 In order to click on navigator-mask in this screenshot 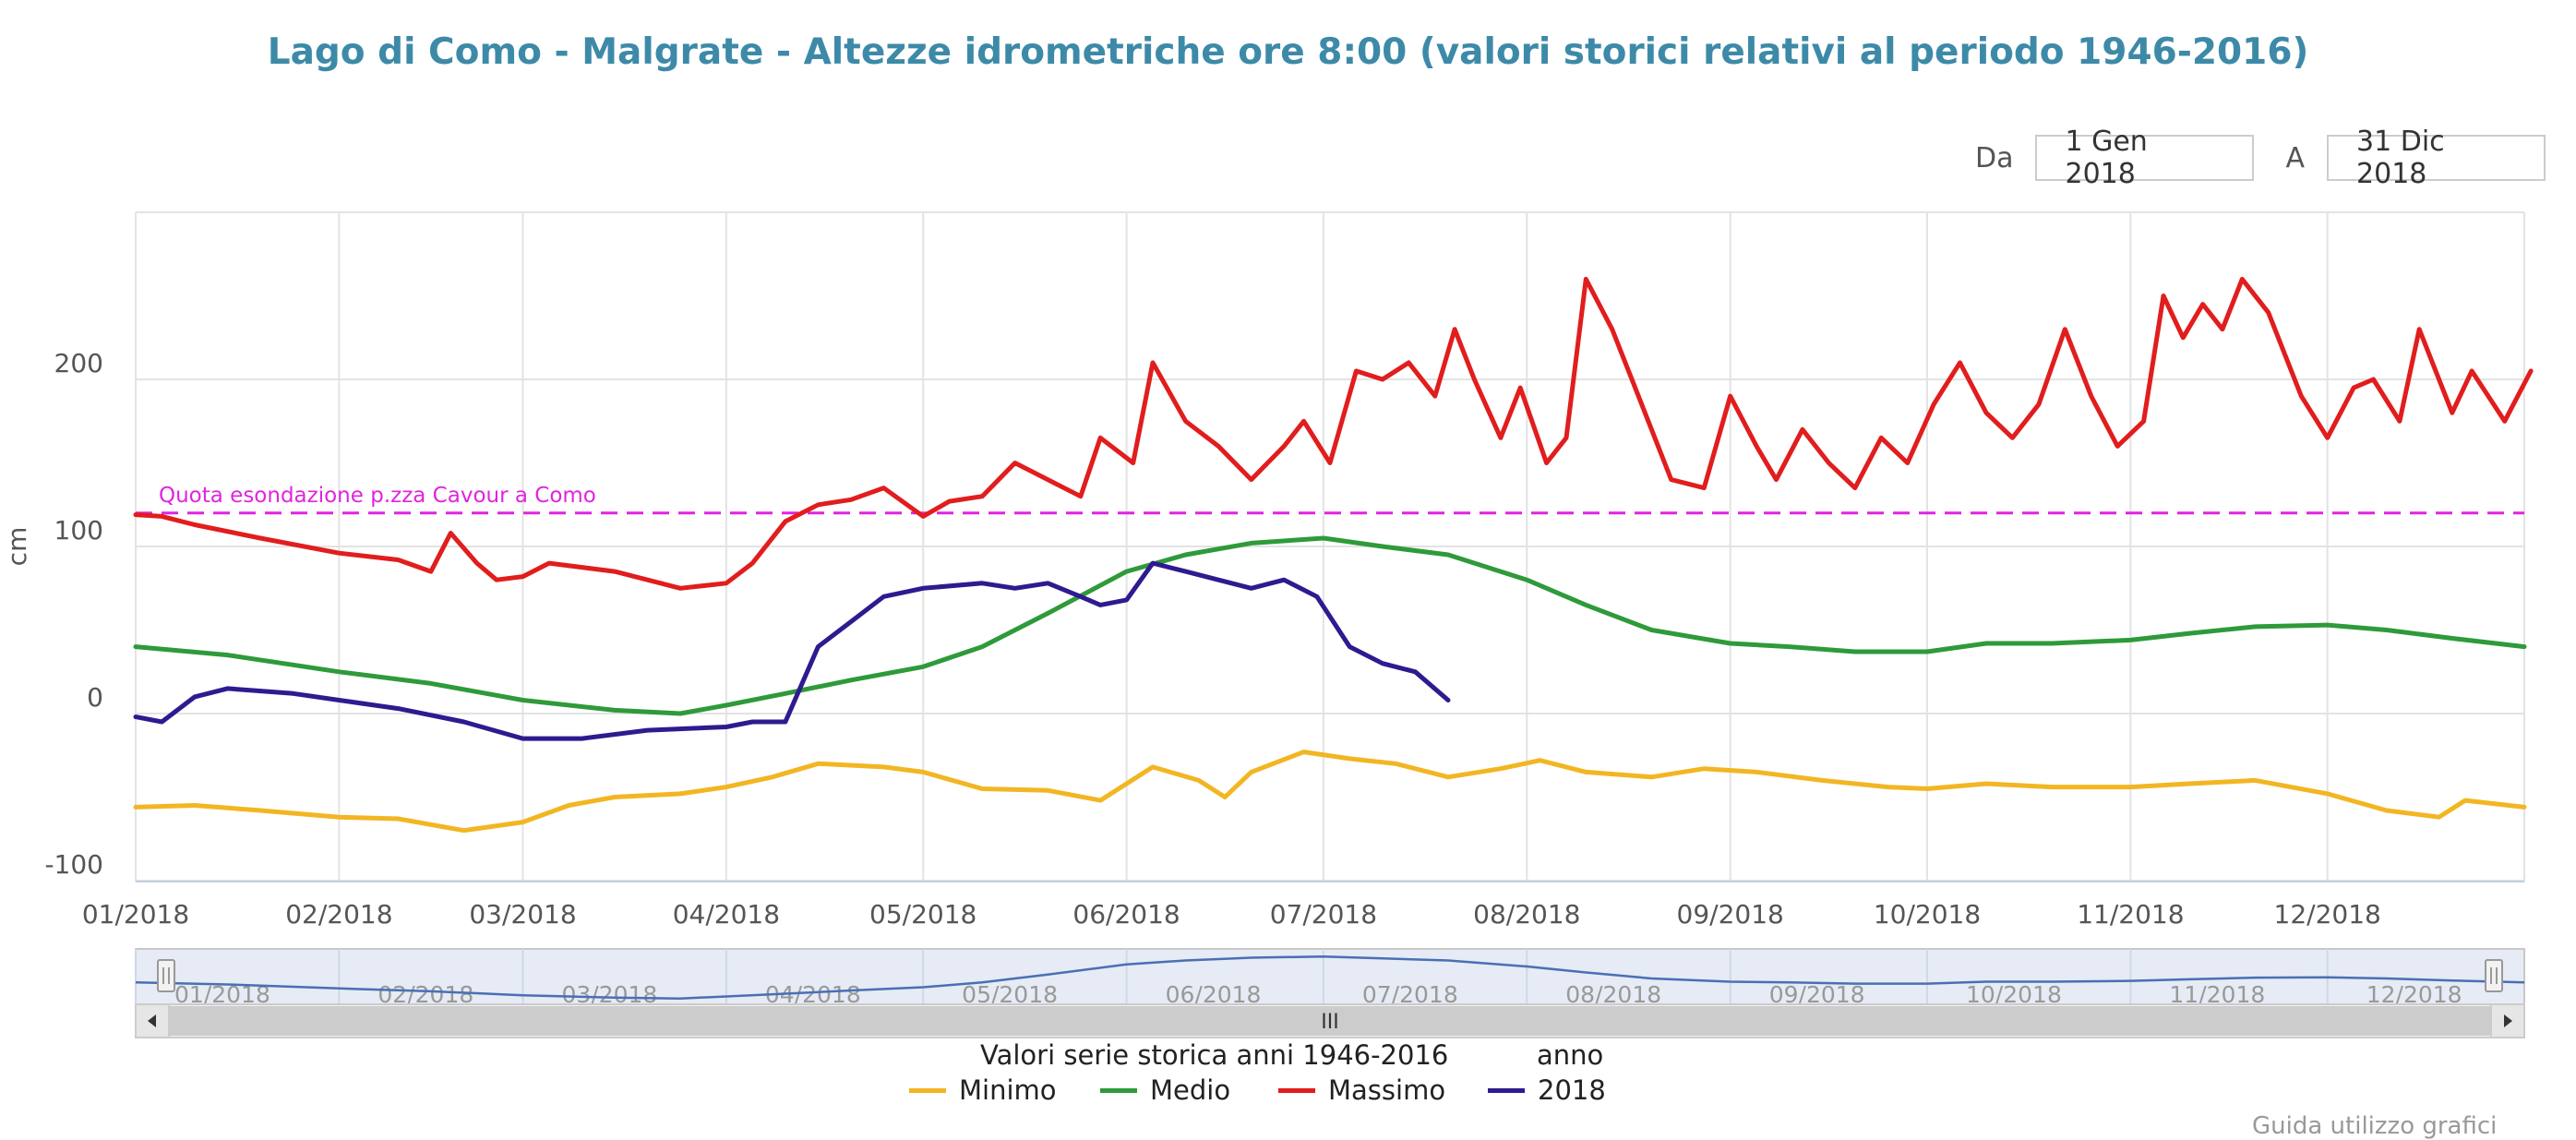, I will do `click(1330, 978)`.